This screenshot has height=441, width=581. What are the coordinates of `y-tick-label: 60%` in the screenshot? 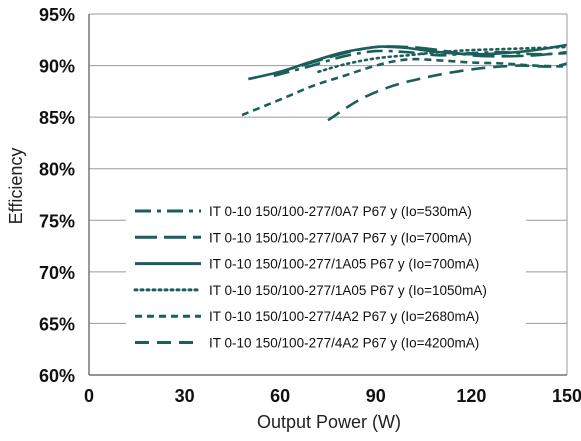 It's located at (57, 376).